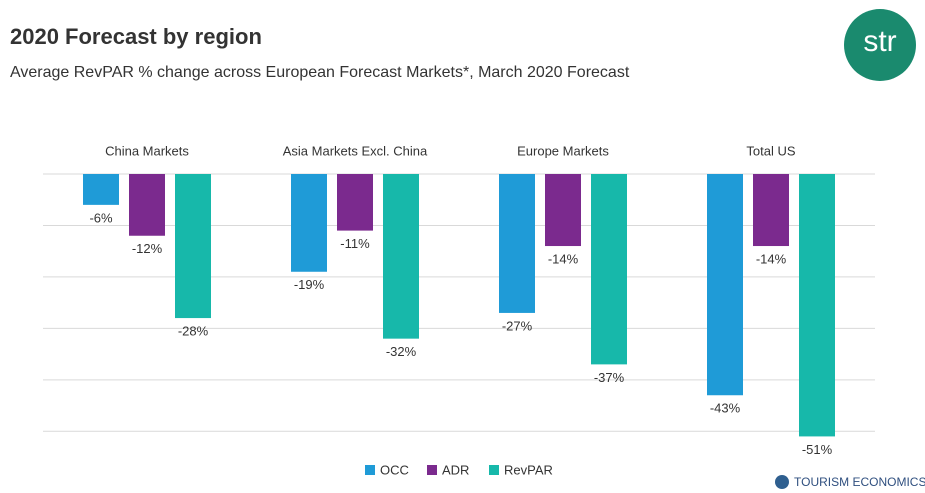 This screenshot has width=925, height=493. What do you see at coordinates (528, 469) in the screenshot?
I see `legend-label: RevPAR` at bounding box center [528, 469].